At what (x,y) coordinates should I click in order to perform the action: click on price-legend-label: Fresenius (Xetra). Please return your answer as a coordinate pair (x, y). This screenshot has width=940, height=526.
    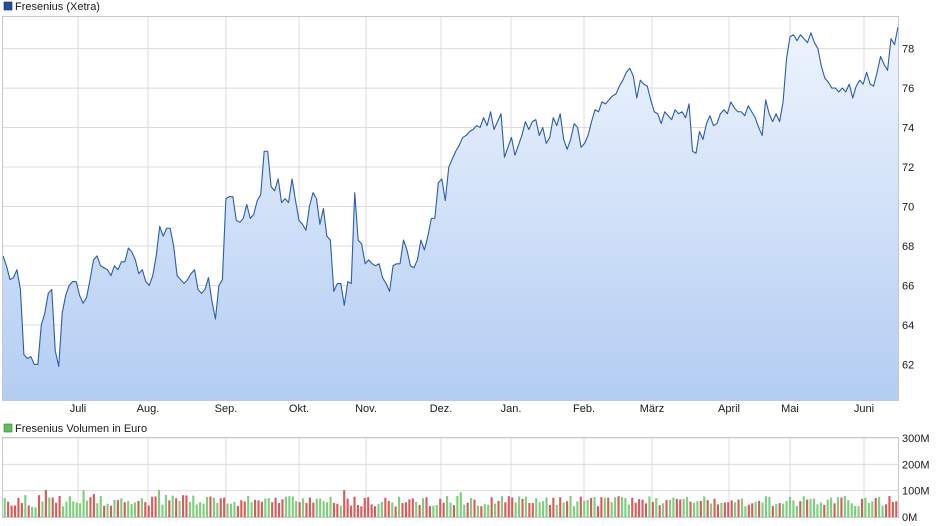
    Looking at the image, I should click on (57, 7).